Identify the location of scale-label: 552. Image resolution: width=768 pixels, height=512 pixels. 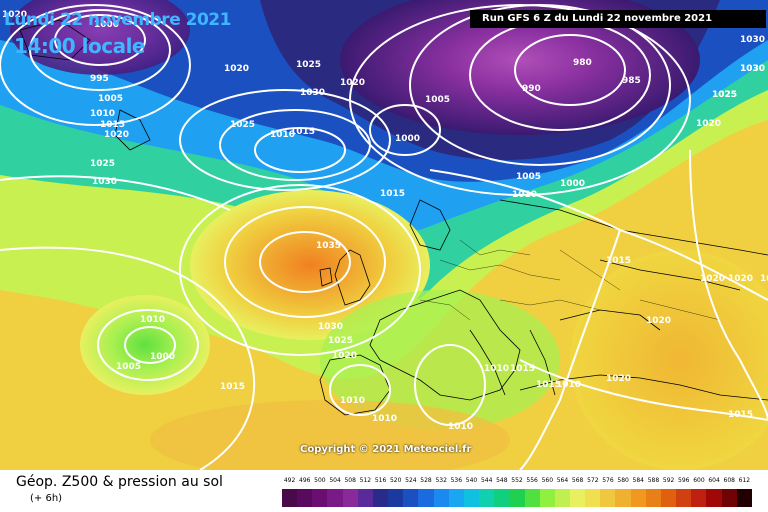
(517, 480).